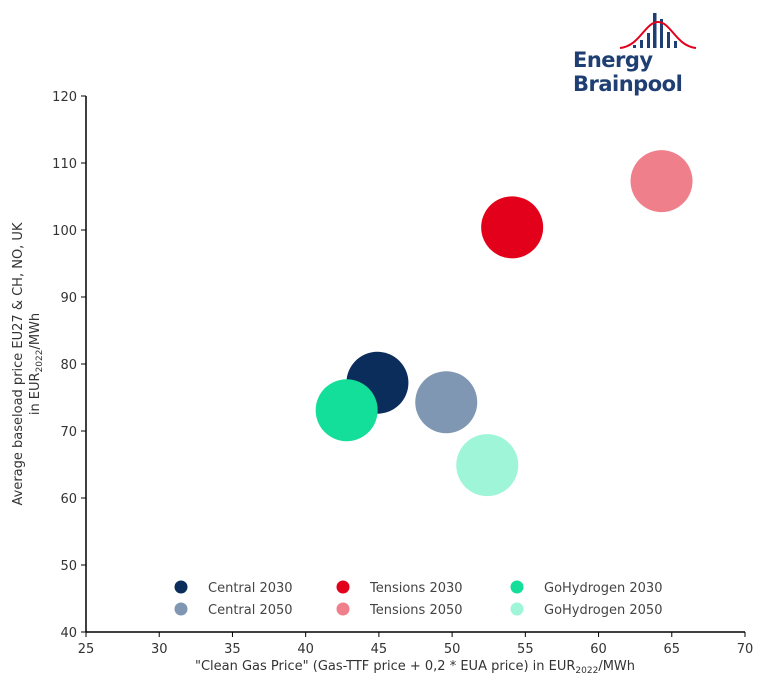 This screenshot has width=768, height=694. What do you see at coordinates (159, 649) in the screenshot?
I see `x-tick-label: 30` at bounding box center [159, 649].